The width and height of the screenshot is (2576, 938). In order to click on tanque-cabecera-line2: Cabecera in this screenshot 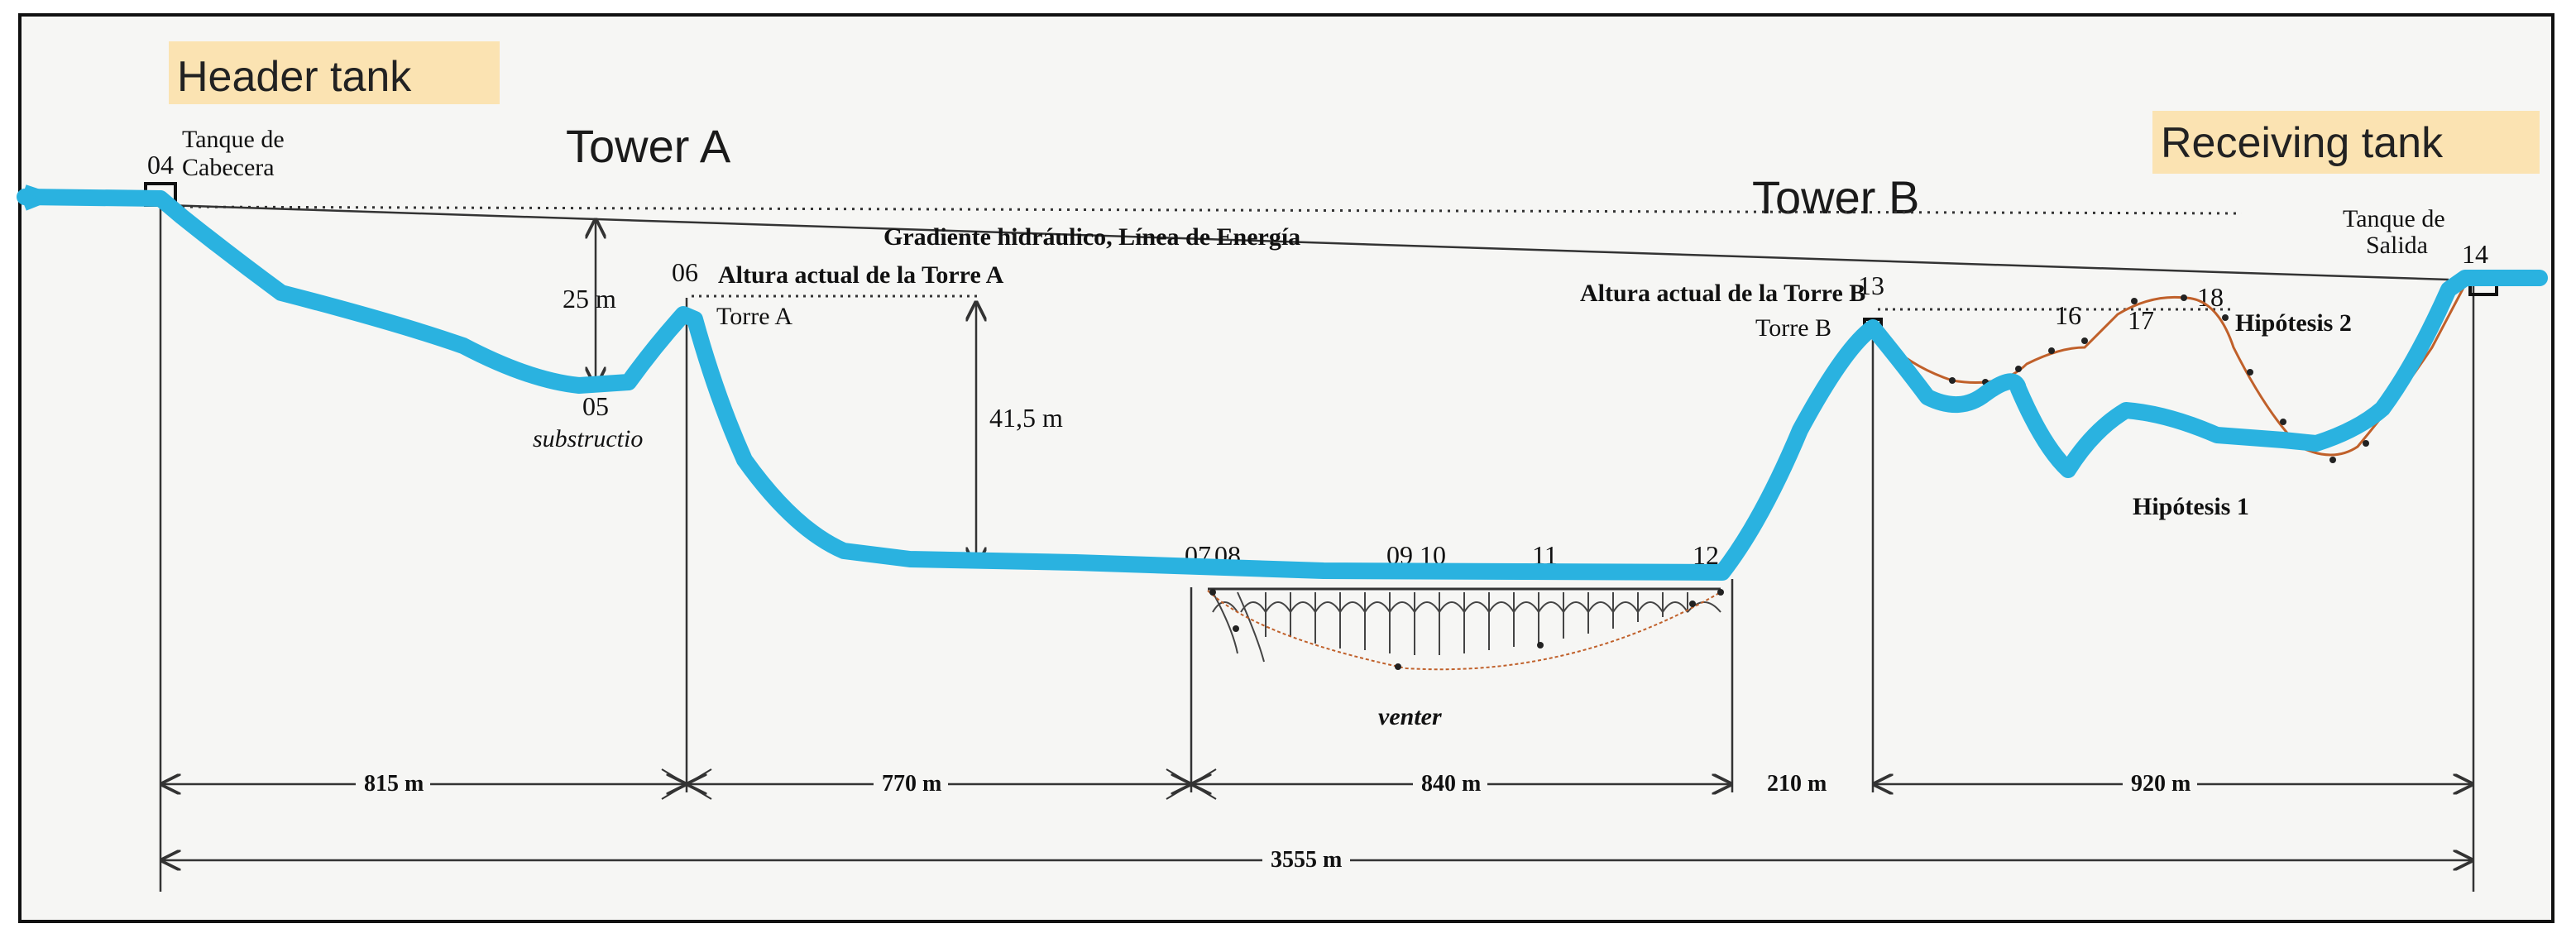, I will do `click(229, 167)`.